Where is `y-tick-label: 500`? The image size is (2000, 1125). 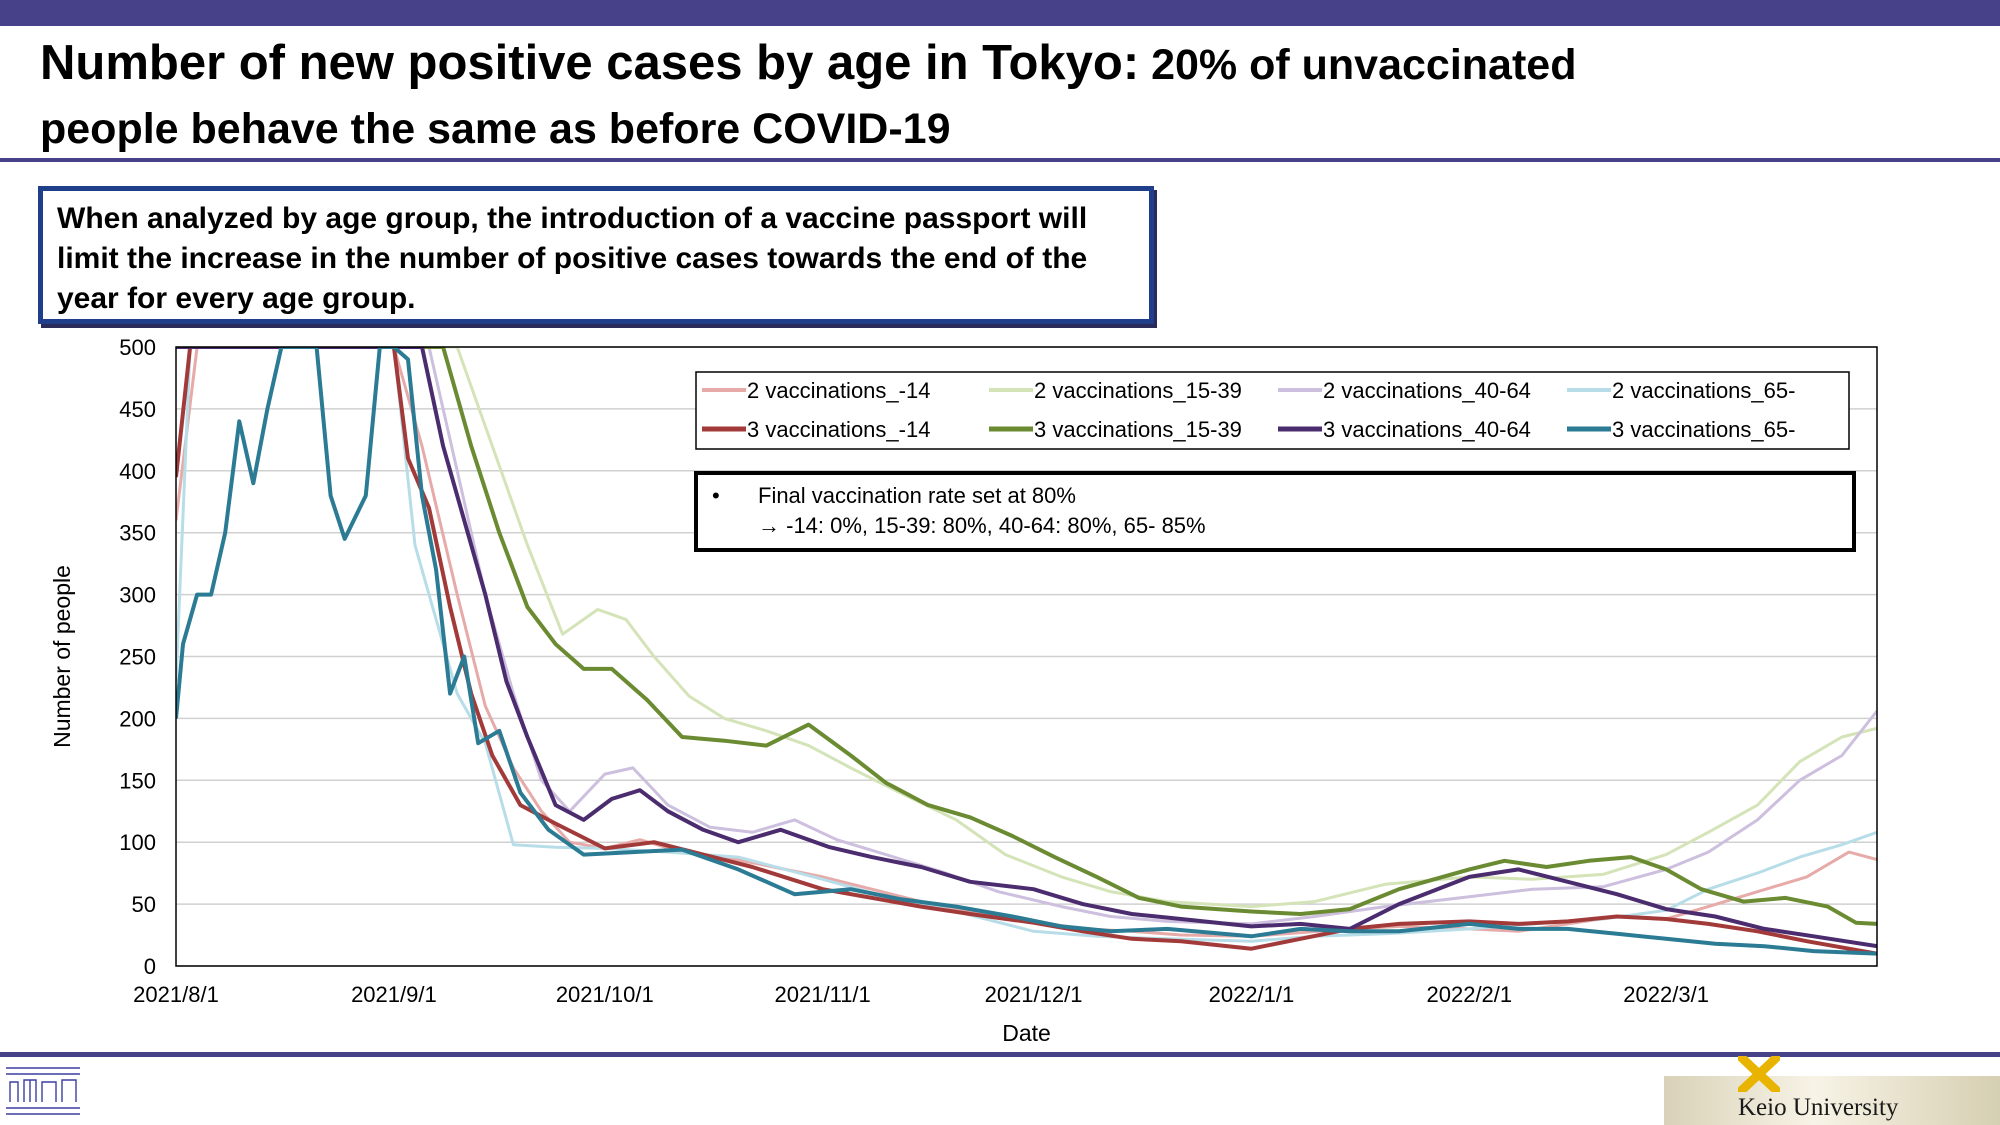
y-tick-label: 500 is located at coordinates (137, 347).